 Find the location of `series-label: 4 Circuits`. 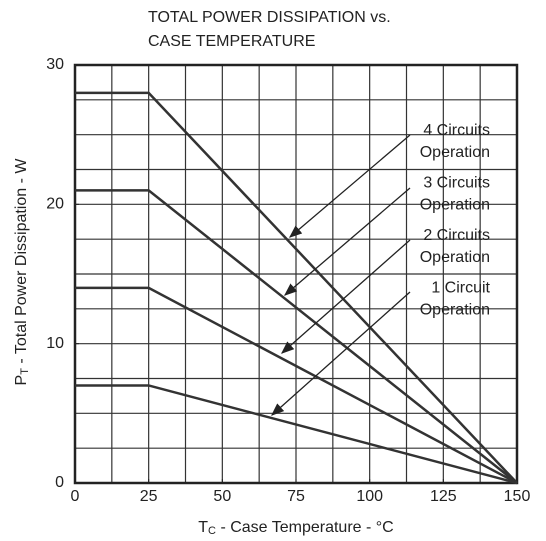

series-label: 4 Circuits is located at coordinates (456, 130).